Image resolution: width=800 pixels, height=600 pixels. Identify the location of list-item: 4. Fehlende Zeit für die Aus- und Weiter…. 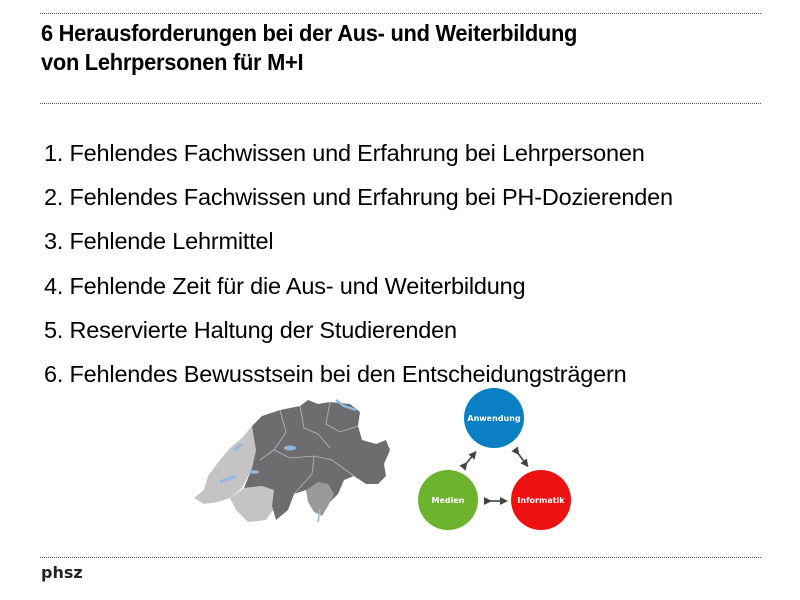
(285, 285).